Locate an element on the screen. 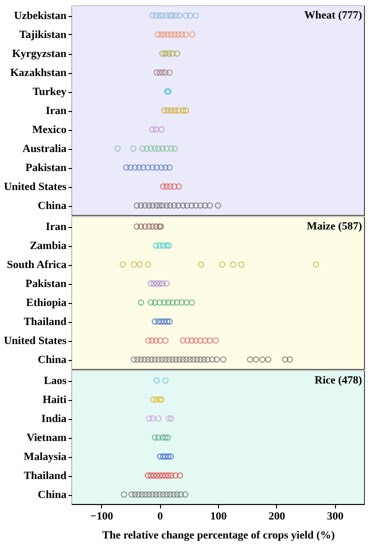 Image resolution: width=370 pixels, height=550 pixels. x-tick-label: 0 is located at coordinates (160, 516).